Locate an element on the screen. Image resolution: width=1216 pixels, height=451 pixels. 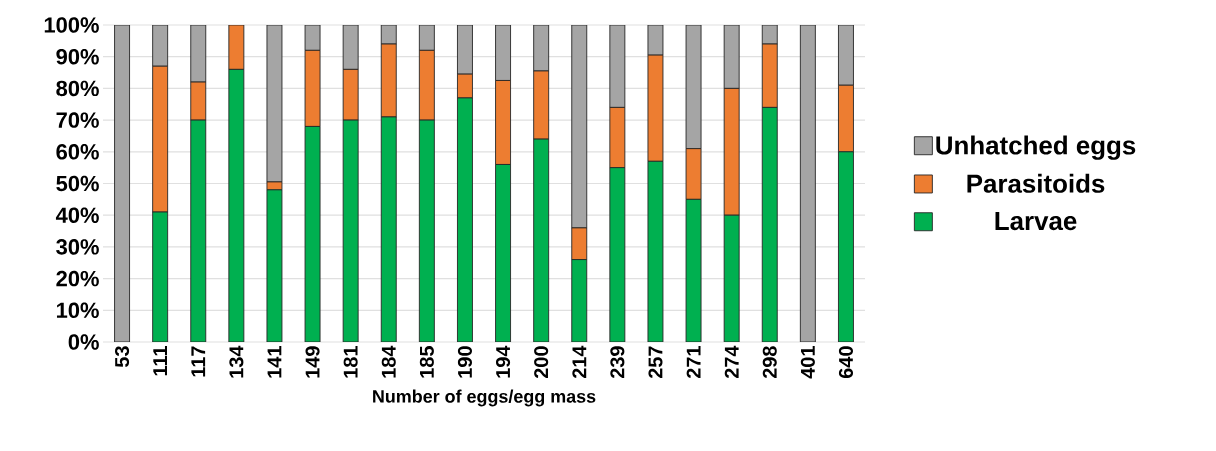
y-tick-label: 0% is located at coordinates (83, 342).